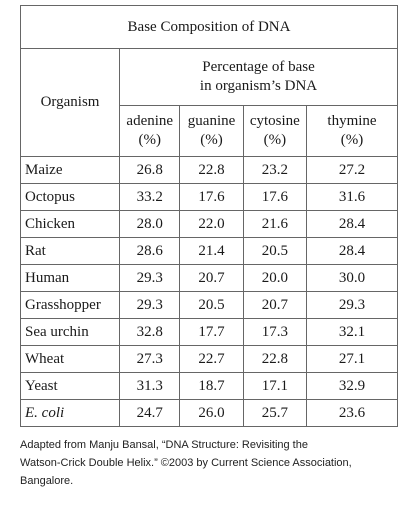  I want to click on organism-cell: Rat, so click(70, 251).